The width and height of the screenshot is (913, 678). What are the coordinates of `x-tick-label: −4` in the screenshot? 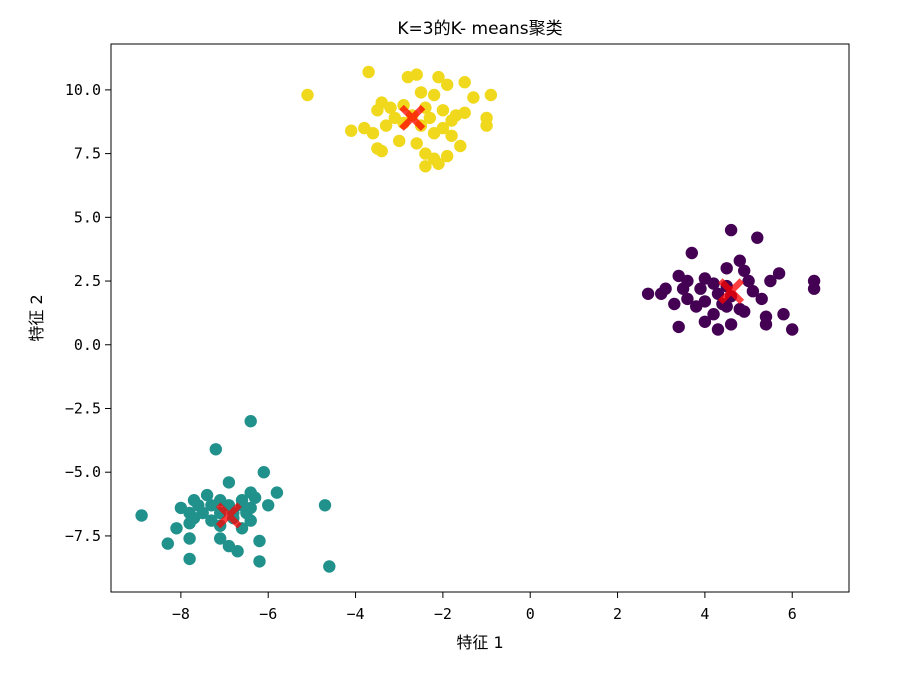 It's located at (356, 614).